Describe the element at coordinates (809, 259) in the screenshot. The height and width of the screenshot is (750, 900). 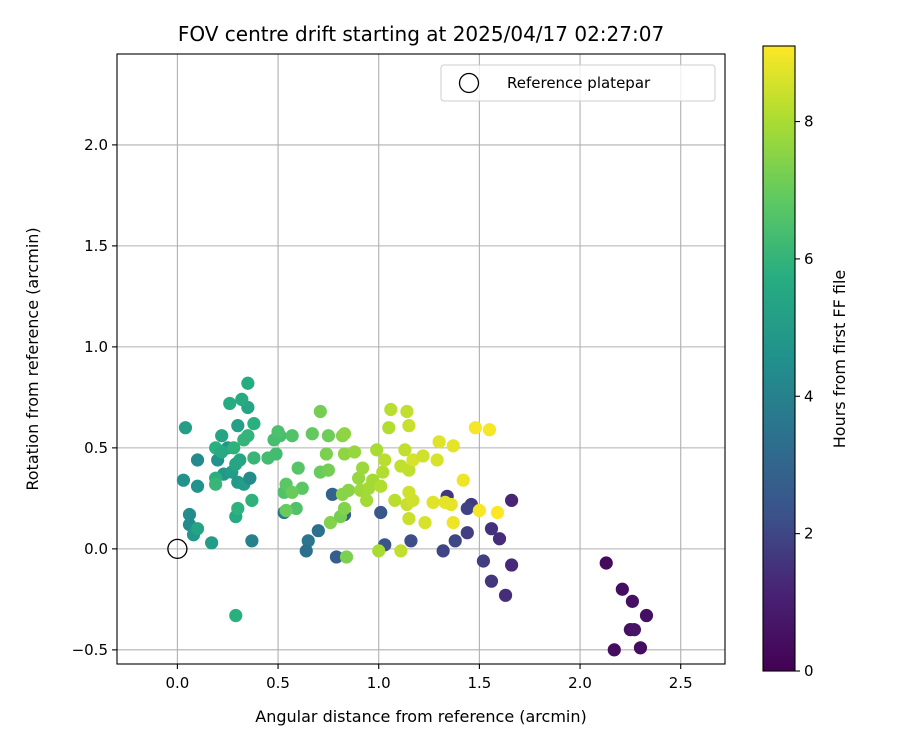
I see `colorbar-tick-label: 6` at that location.